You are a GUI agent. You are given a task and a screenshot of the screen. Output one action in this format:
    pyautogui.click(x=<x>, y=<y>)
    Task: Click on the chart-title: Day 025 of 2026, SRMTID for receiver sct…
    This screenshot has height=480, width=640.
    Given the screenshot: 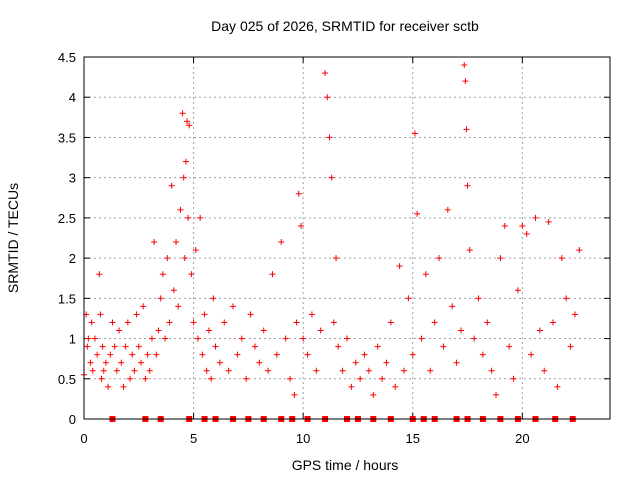 What is the action you would take?
    pyautogui.click(x=345, y=26)
    